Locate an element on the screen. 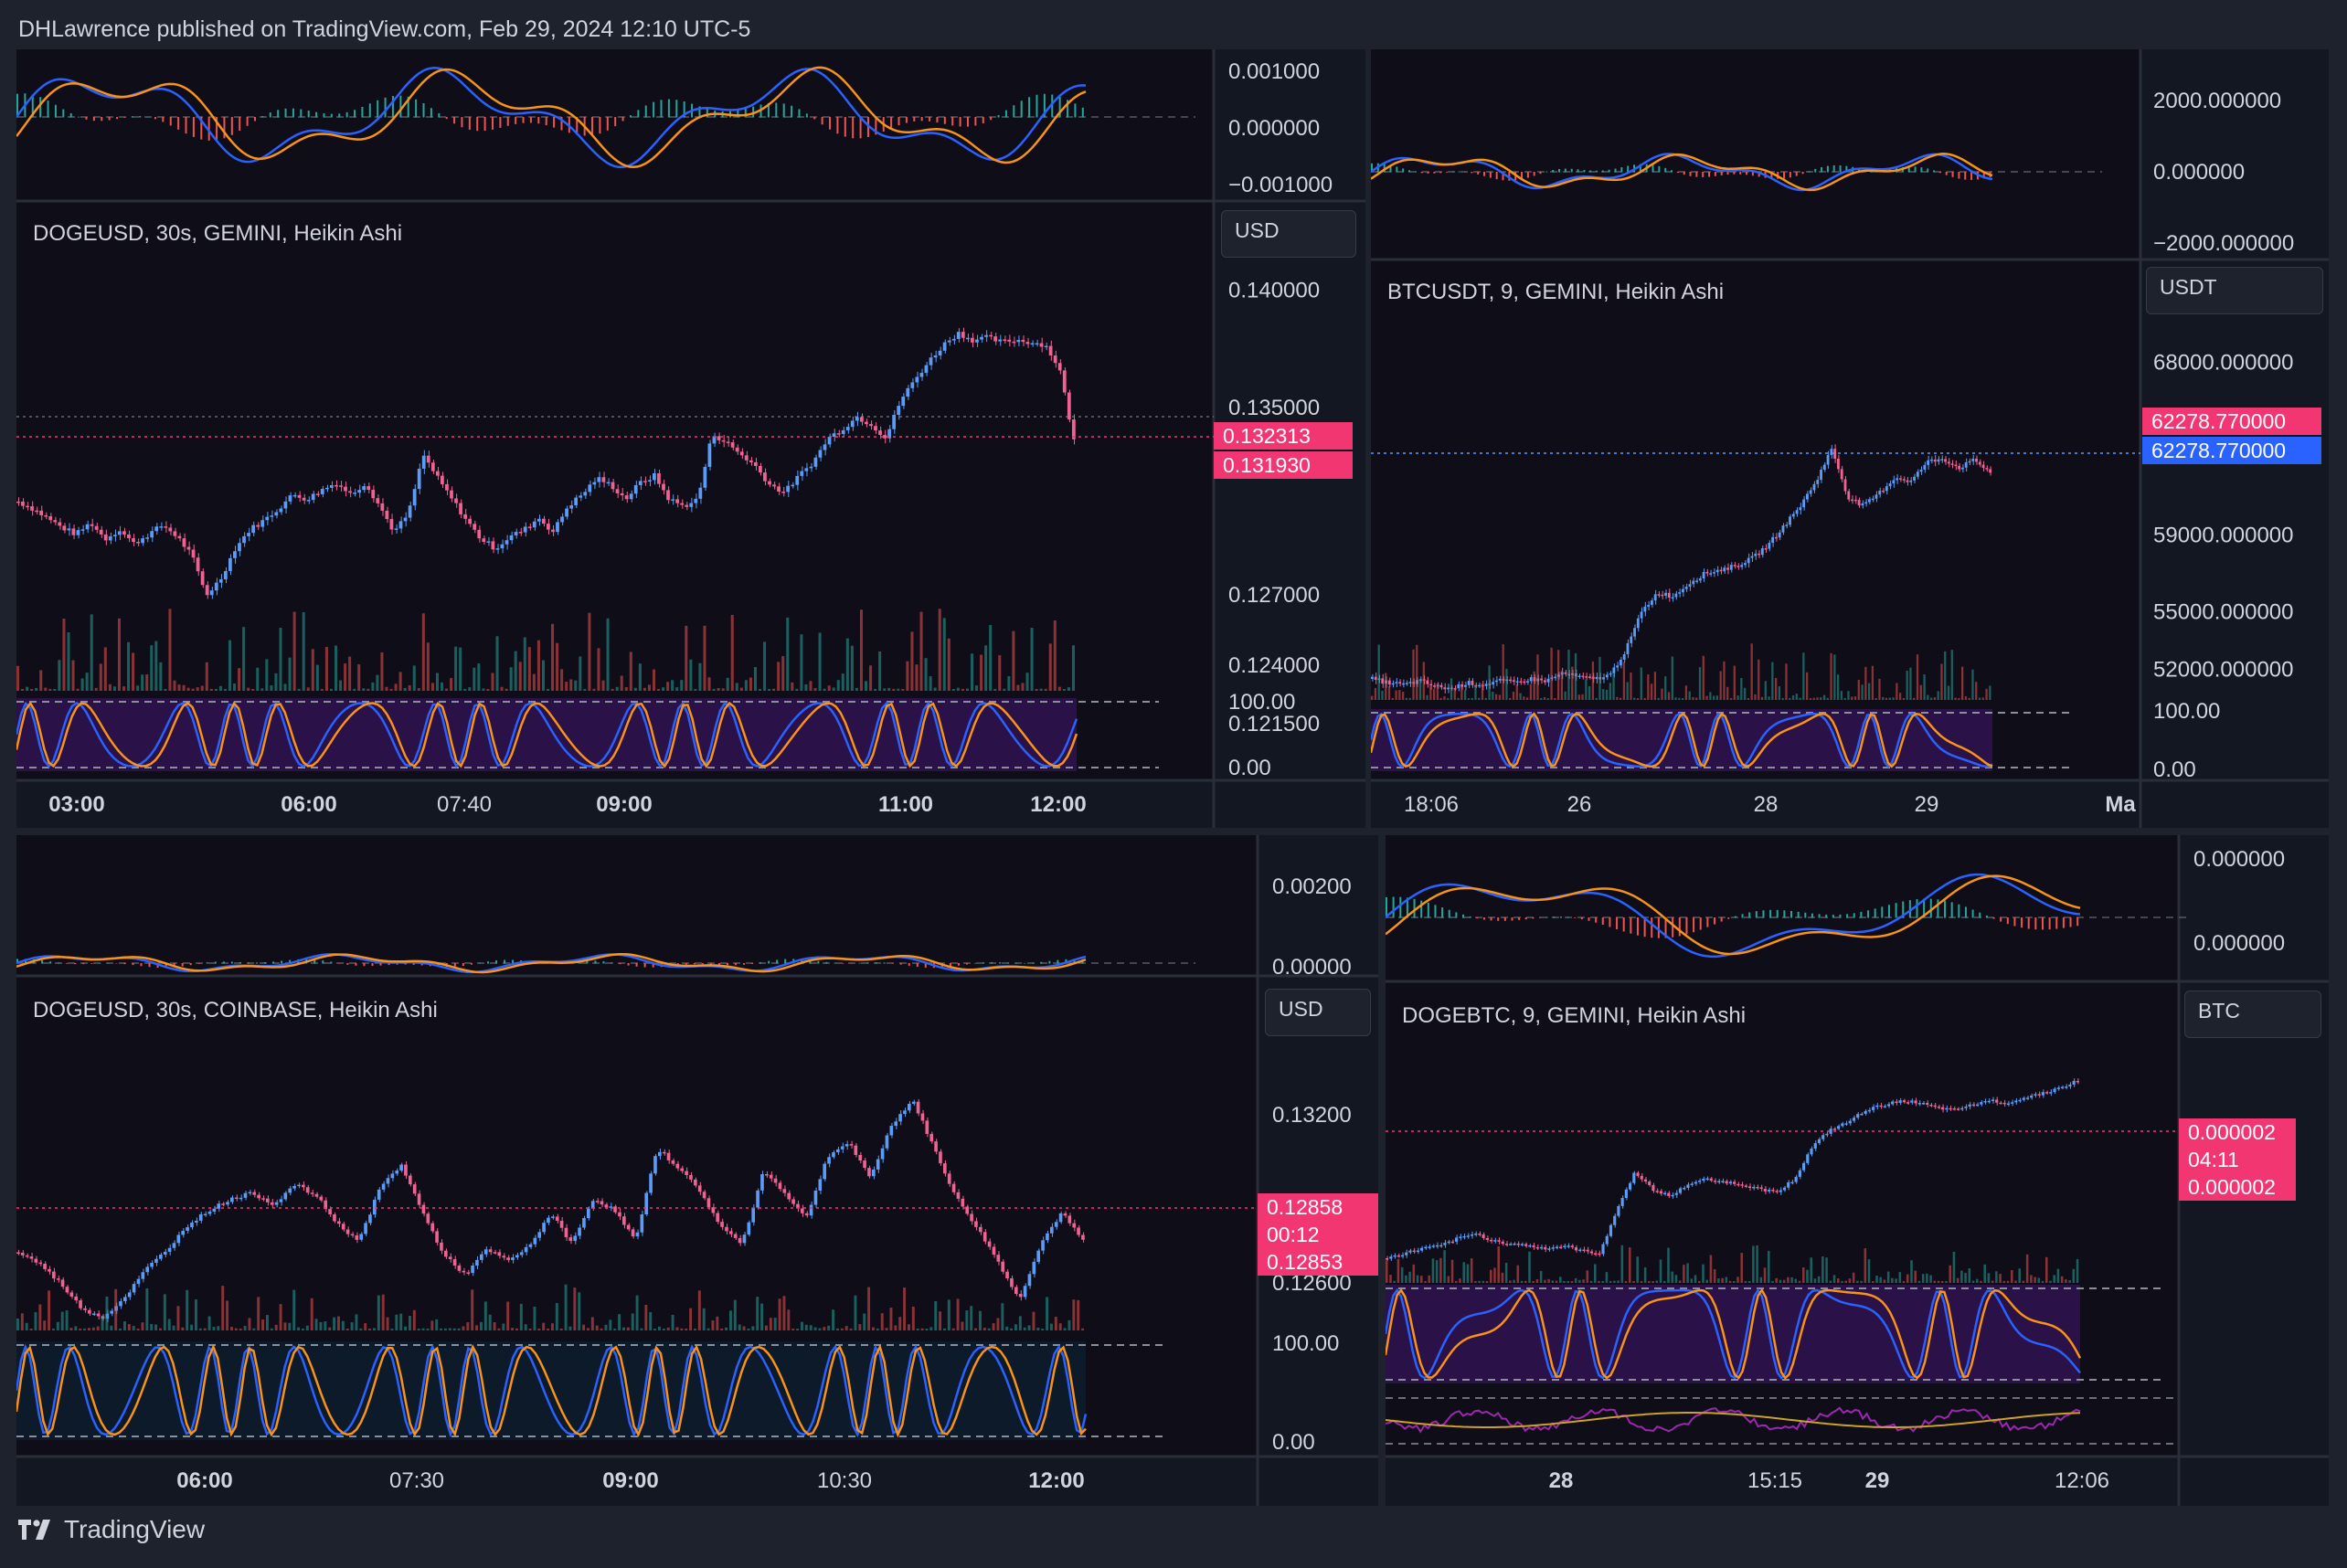 This screenshot has height=1568, width=2347. symbol-title: DOGEBTC, 9, GEMINI, Heikin Ashi is located at coordinates (1574, 1016).